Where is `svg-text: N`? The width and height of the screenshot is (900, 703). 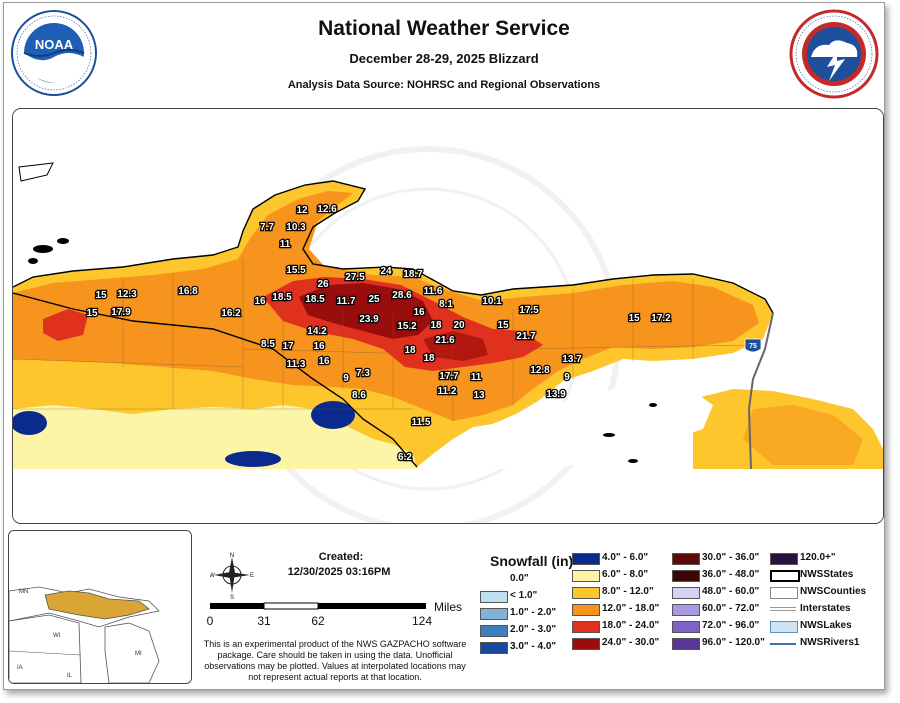 svg-text: N is located at coordinates (232, 556).